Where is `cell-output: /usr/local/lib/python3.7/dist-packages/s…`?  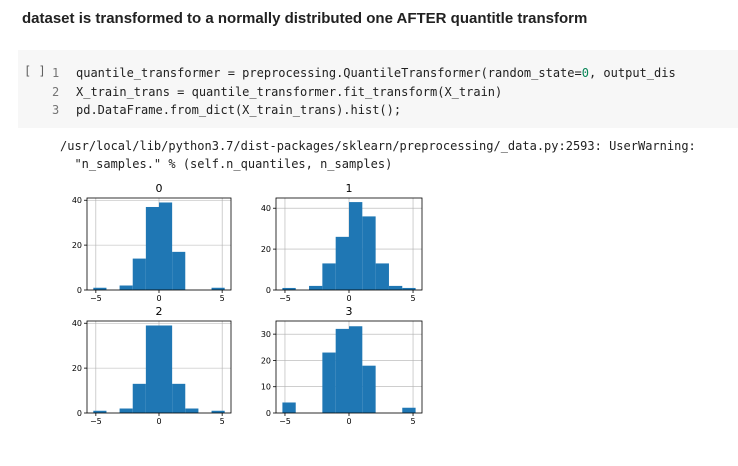
cell-output: /usr/local/lib/python3.7/dist-packages/s… is located at coordinates (378, 155).